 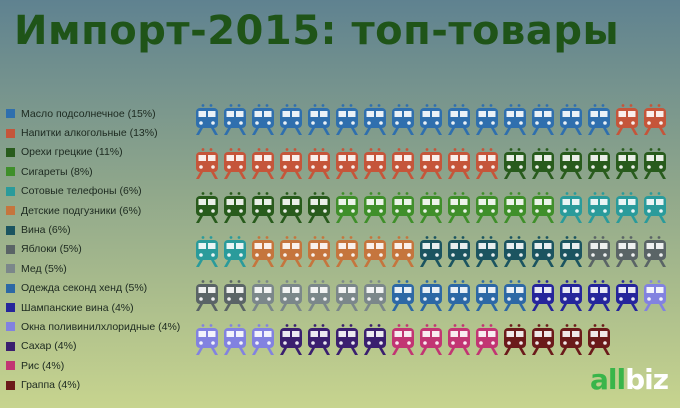 I want to click on legend-item: Сотовые телефоны (6%), so click(x=101, y=191).